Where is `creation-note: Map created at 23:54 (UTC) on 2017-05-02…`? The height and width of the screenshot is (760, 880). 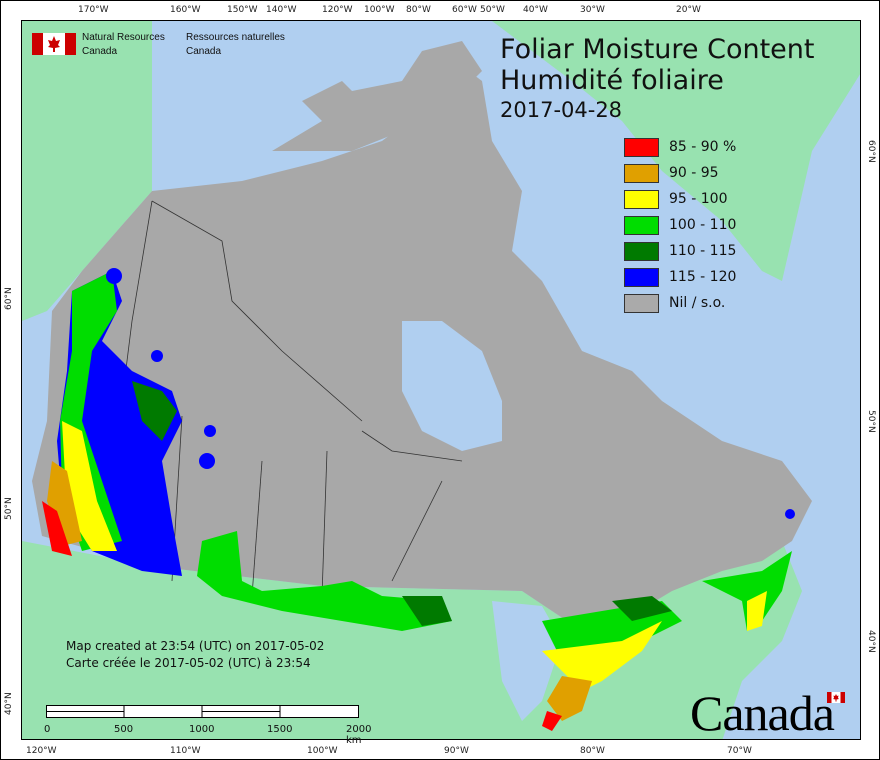 creation-note: Map created at 23:54 (UTC) on 2017-05-02… is located at coordinates (195, 655).